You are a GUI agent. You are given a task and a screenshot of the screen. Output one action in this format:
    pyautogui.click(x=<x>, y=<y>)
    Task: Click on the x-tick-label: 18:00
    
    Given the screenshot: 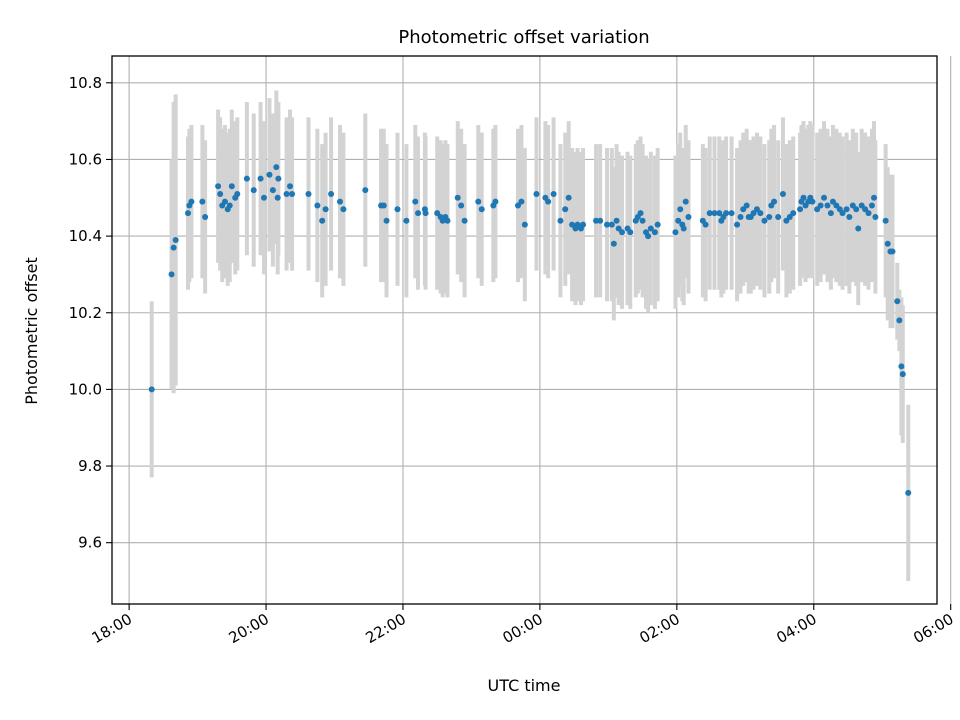 What is the action you would take?
    pyautogui.click(x=112, y=628)
    